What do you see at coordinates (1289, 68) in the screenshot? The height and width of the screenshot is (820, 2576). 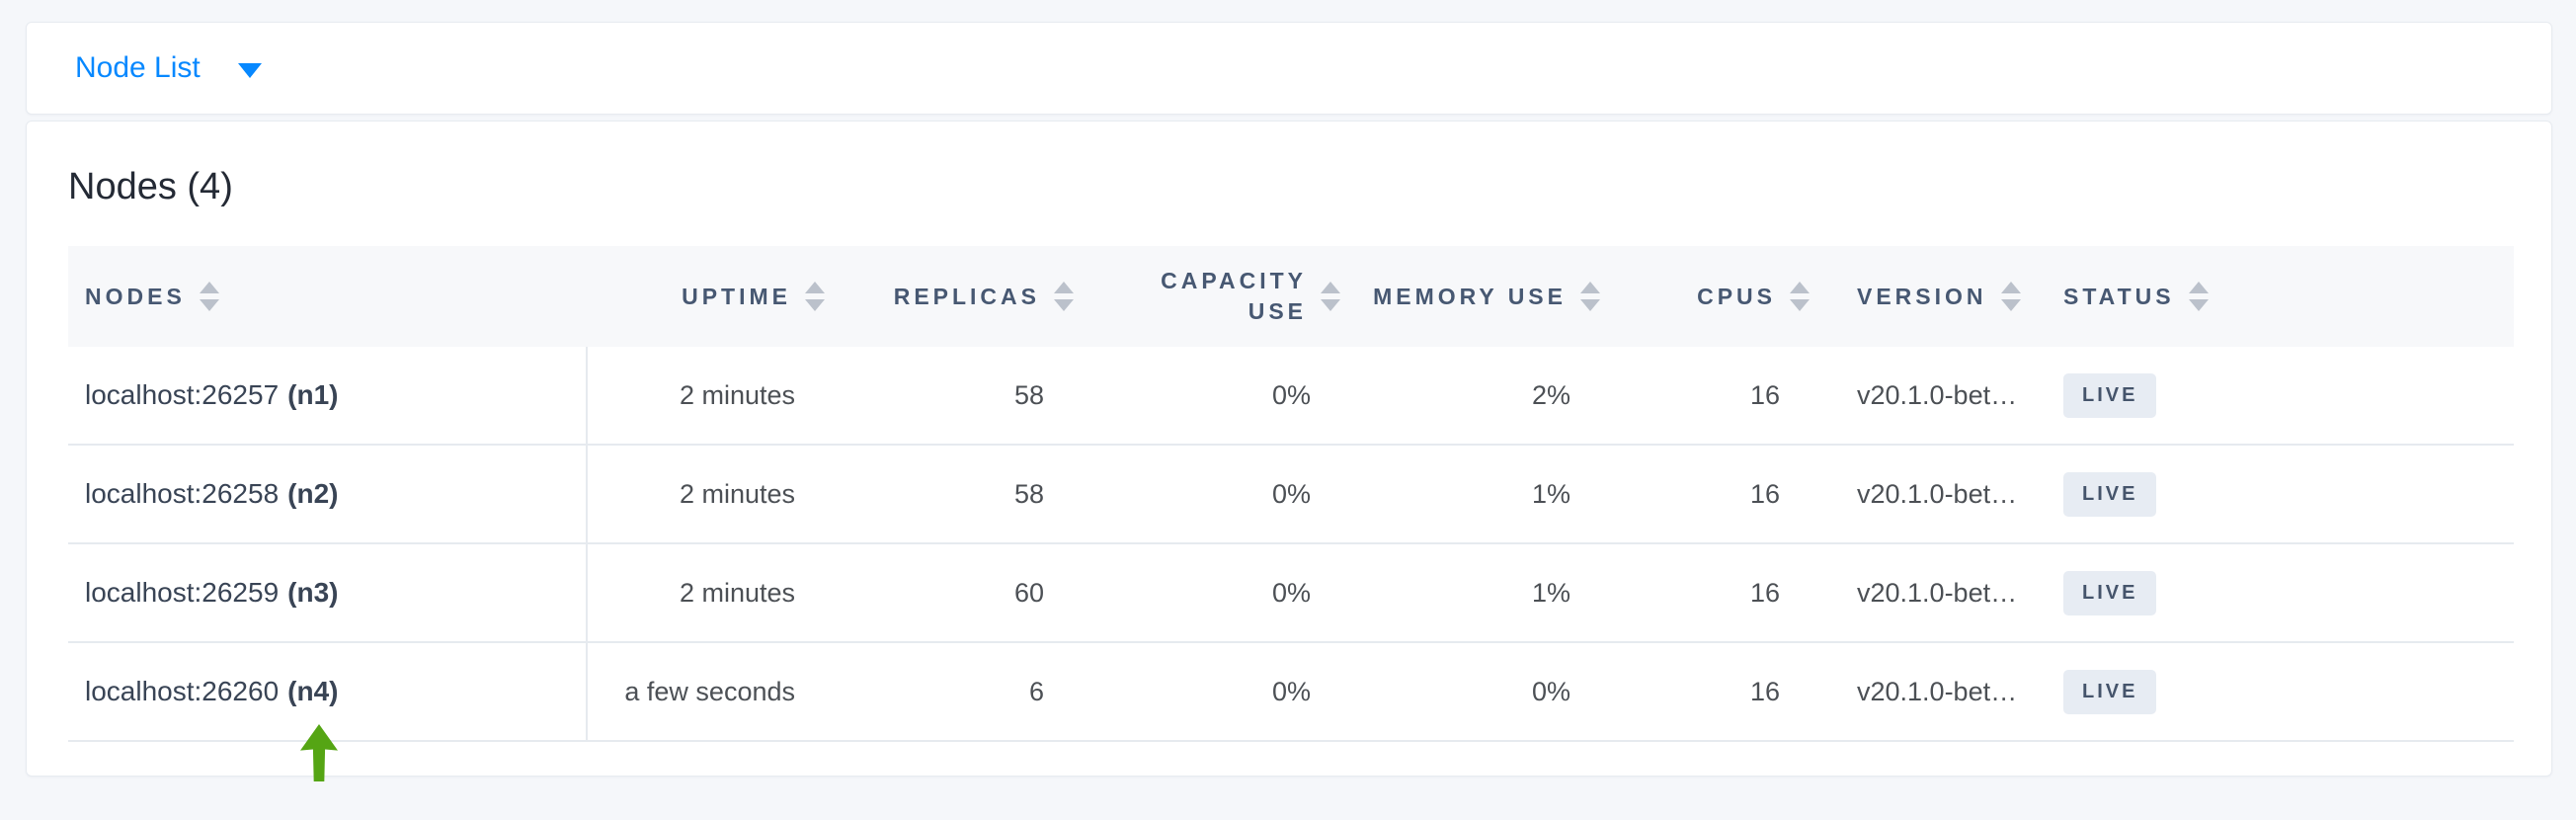 I see `node-list-bar: Node List` at bounding box center [1289, 68].